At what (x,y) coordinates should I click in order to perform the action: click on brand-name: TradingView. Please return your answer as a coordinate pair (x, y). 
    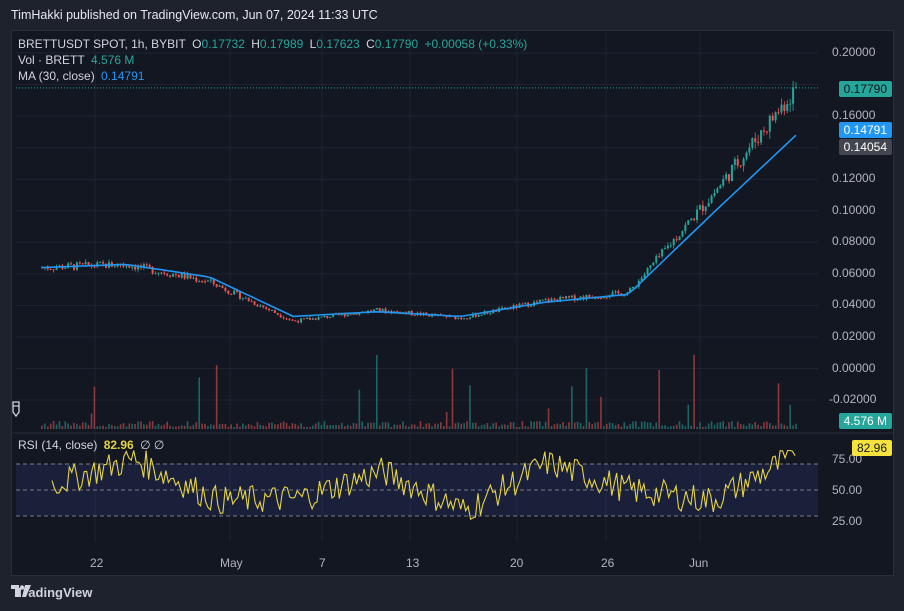
    Looking at the image, I should click on (54, 592).